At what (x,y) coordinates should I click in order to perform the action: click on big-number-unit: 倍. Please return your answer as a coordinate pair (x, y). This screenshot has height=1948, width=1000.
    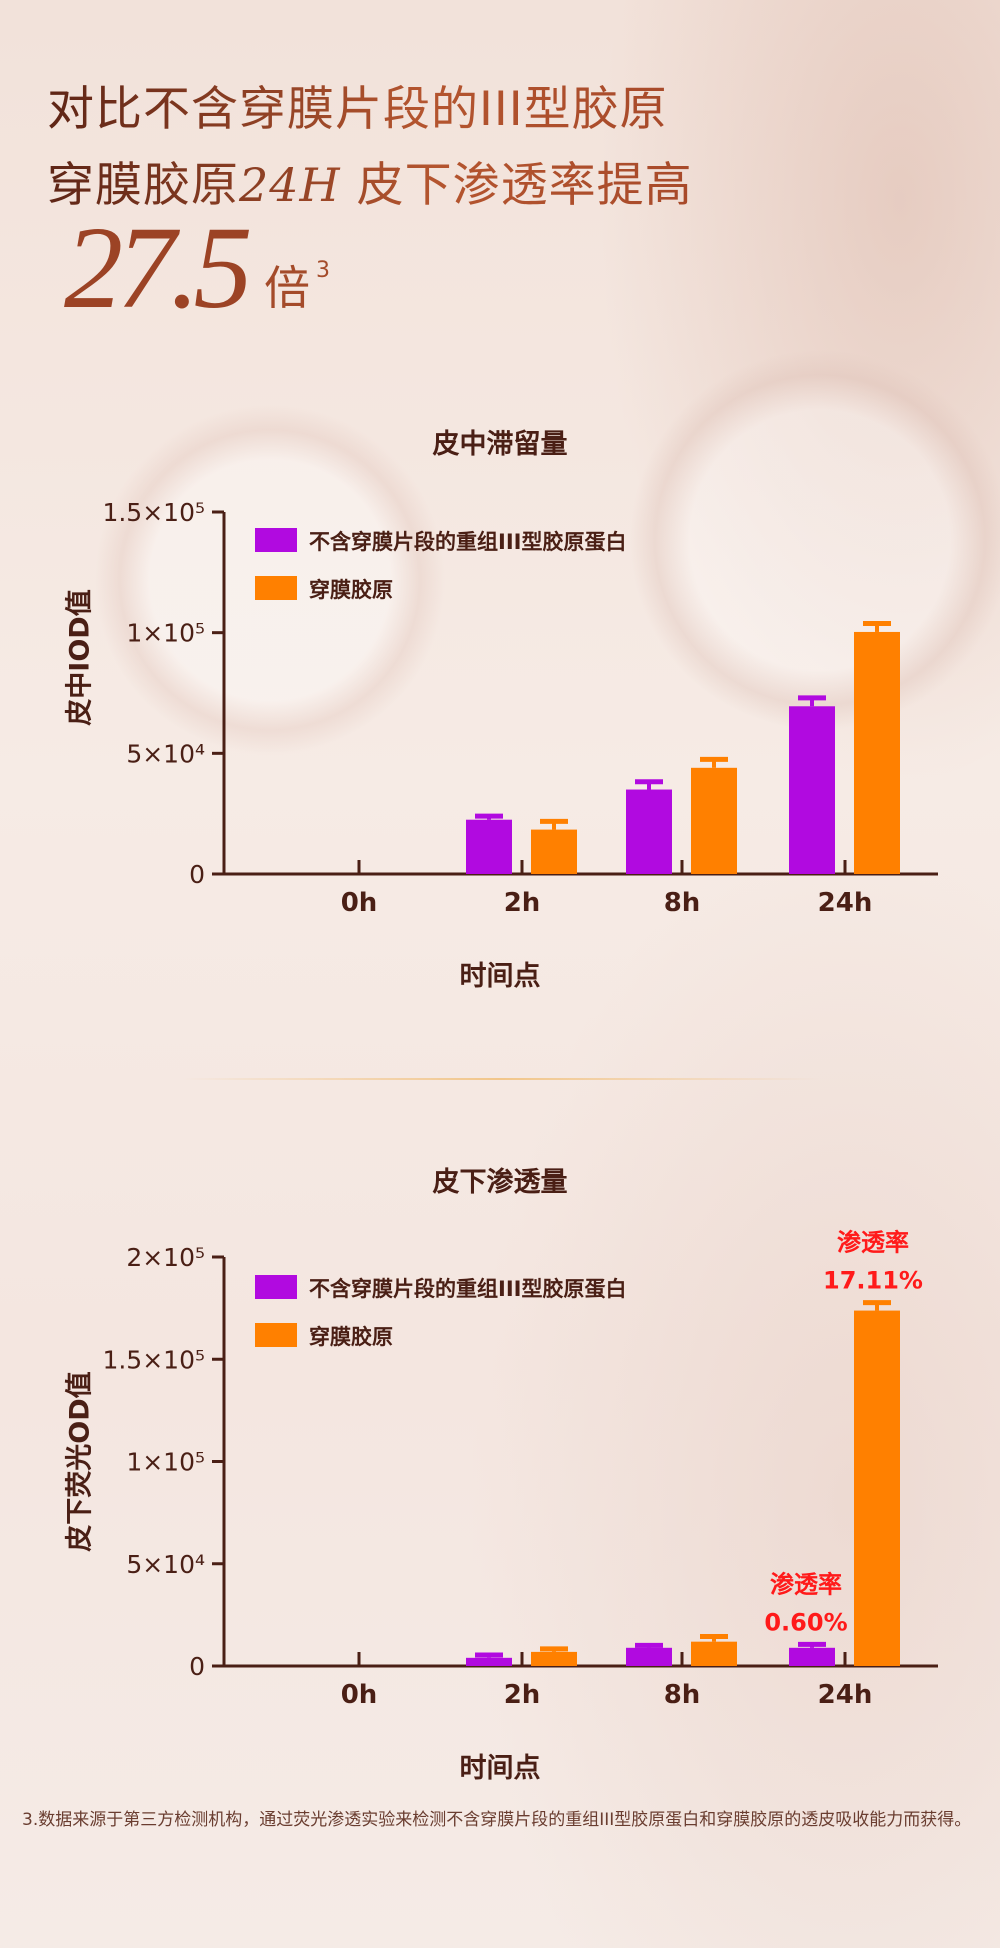
    Looking at the image, I should click on (287, 288).